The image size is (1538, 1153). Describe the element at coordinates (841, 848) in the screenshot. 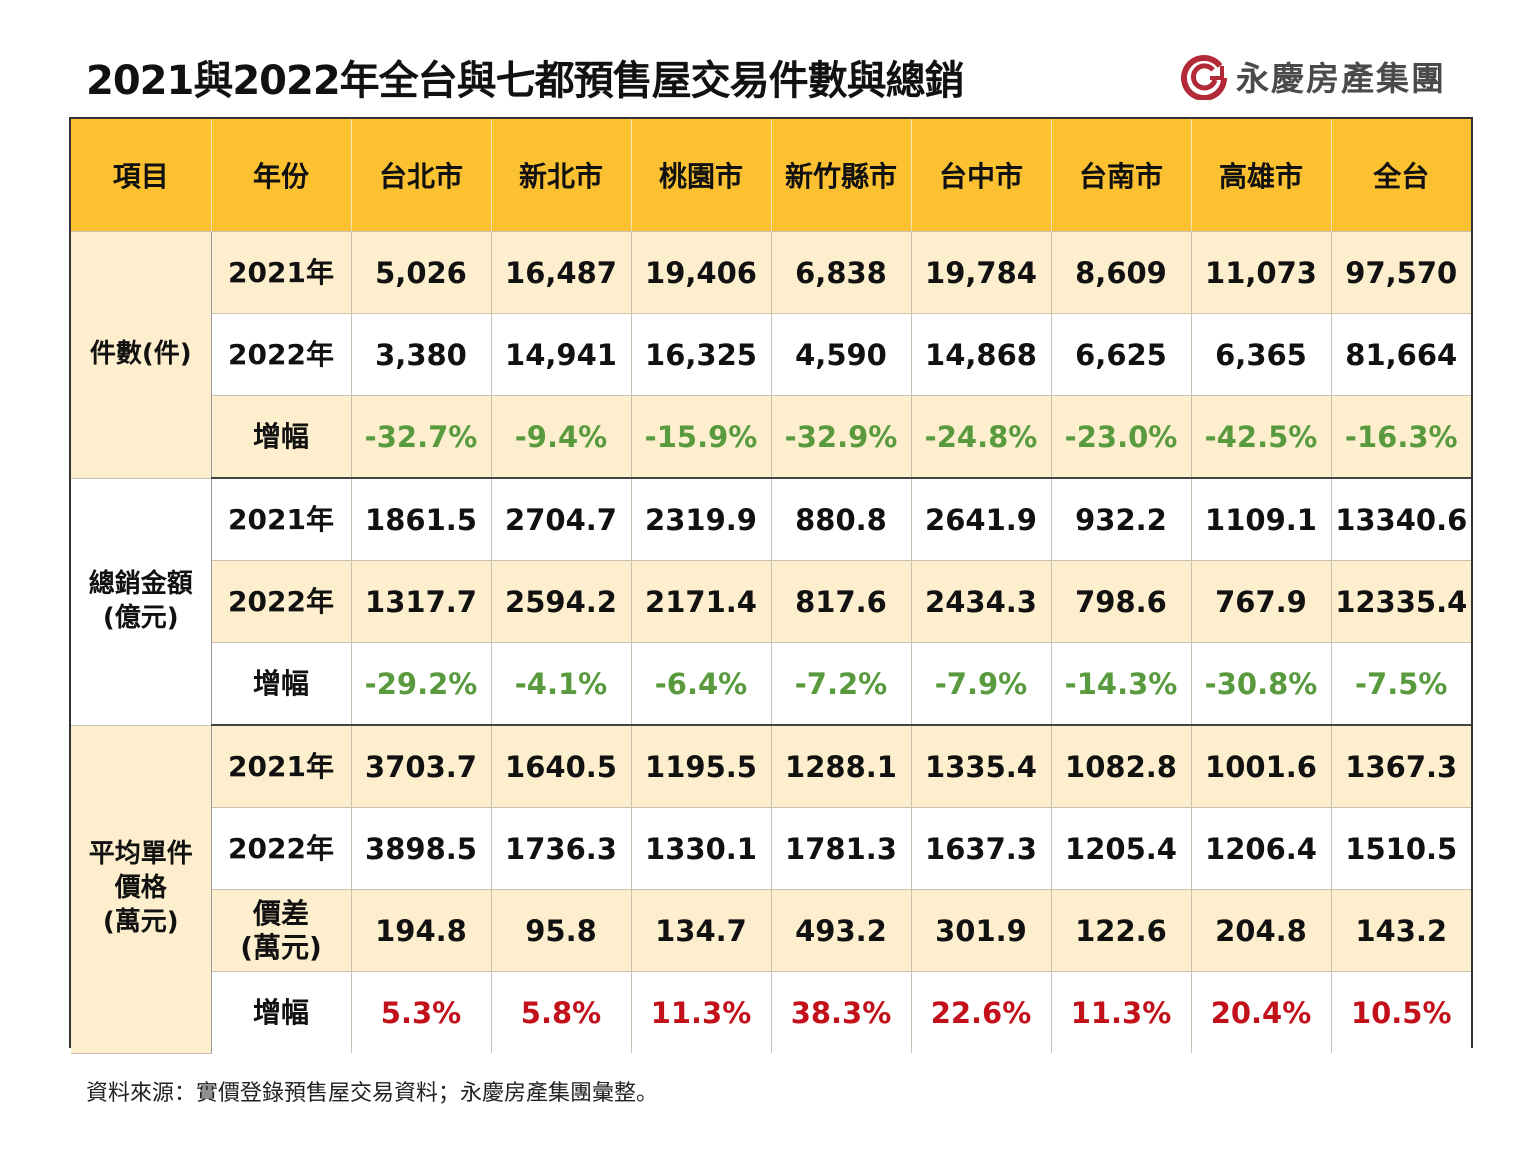

I see `table-cell: 1781.3` at that location.